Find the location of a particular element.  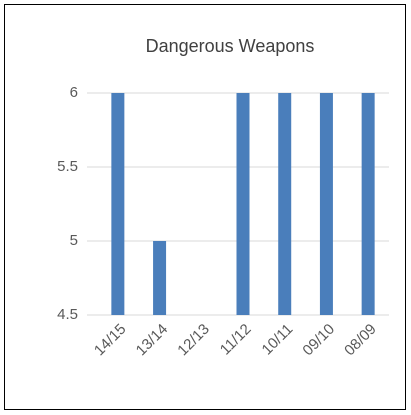

y-tick-label: 6 is located at coordinates (74, 92).